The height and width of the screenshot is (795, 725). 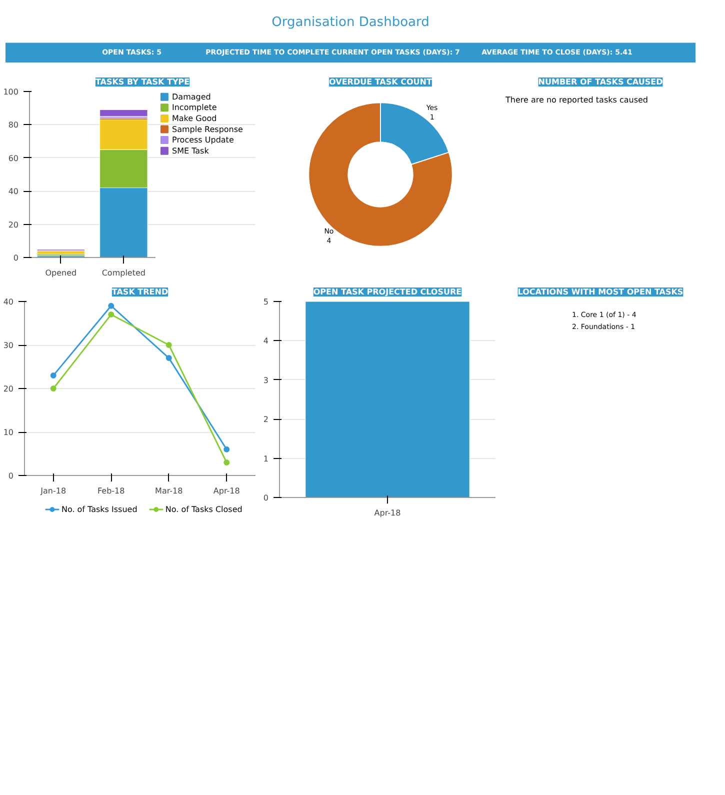 What do you see at coordinates (203, 140) in the screenshot?
I see `legend-label: Process Update` at bounding box center [203, 140].